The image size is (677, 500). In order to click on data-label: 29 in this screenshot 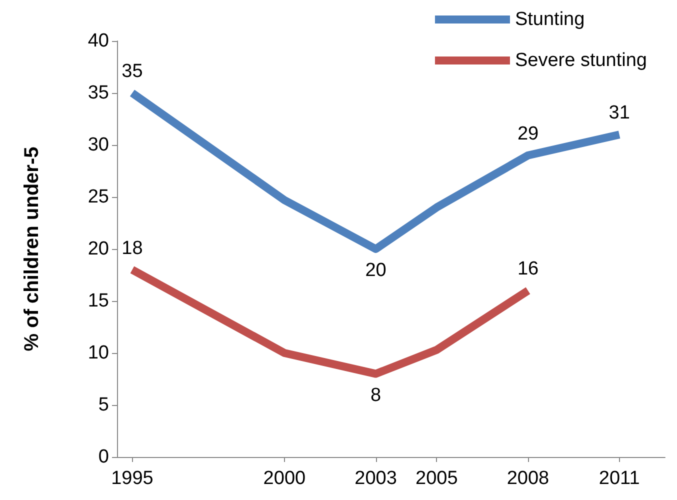, I will do `click(528, 133)`.